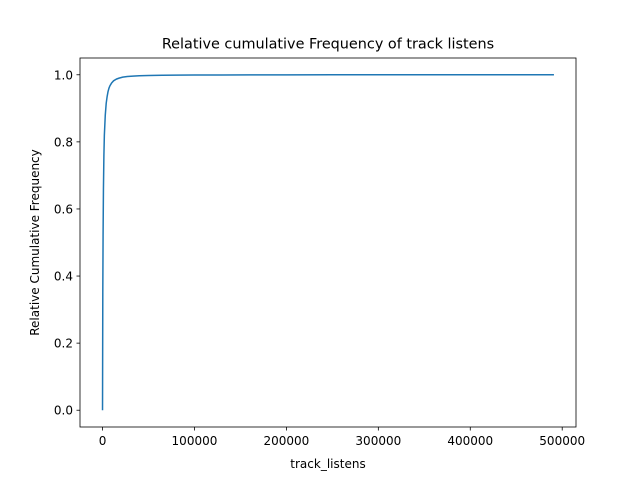 This screenshot has height=480, width=640. What do you see at coordinates (195, 441) in the screenshot?
I see `x-tick-label: 100000` at bounding box center [195, 441].